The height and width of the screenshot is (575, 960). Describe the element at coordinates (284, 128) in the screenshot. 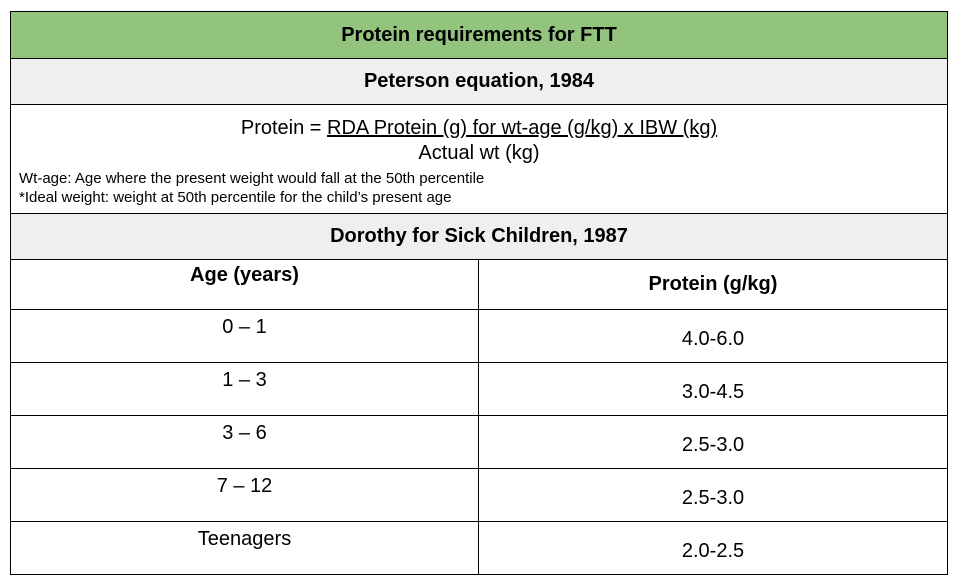

I see `formula-prefix: Protein =` at that location.